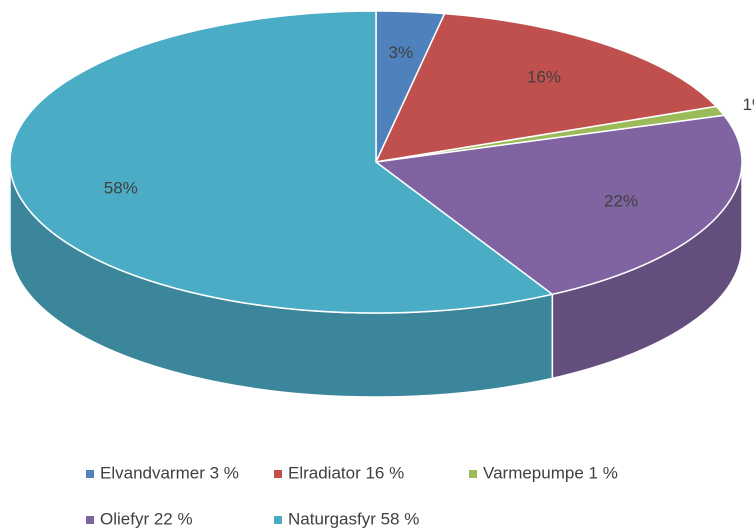 Image resolution: width=754 pixels, height=532 pixels. Describe the element at coordinates (544, 77) in the screenshot. I see `data-label: 16%` at that location.